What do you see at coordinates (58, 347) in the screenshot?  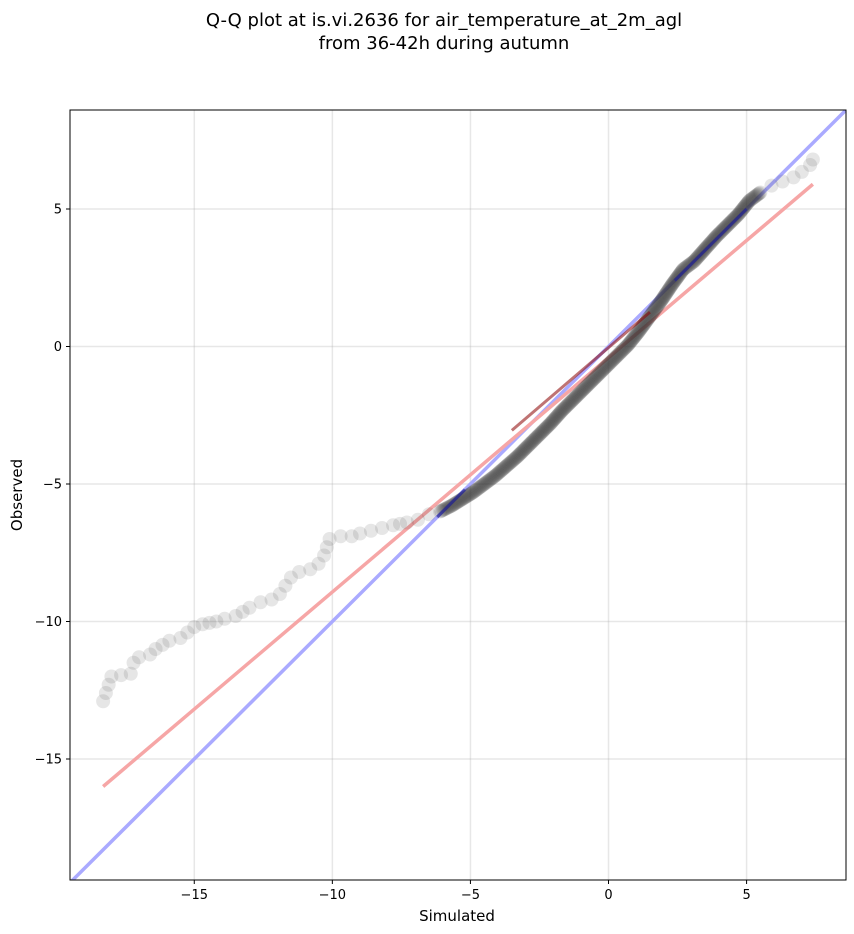 I see `y-tick-label: 0` at bounding box center [58, 347].